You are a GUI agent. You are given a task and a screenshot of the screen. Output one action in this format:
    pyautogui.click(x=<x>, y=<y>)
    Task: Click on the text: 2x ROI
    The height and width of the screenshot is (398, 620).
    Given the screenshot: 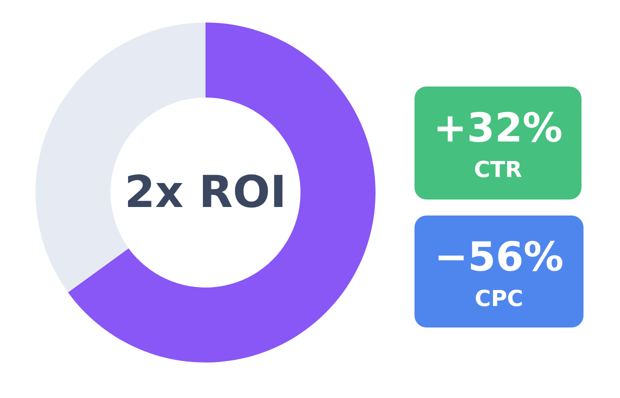 What is the action you would take?
    pyautogui.click(x=205, y=192)
    